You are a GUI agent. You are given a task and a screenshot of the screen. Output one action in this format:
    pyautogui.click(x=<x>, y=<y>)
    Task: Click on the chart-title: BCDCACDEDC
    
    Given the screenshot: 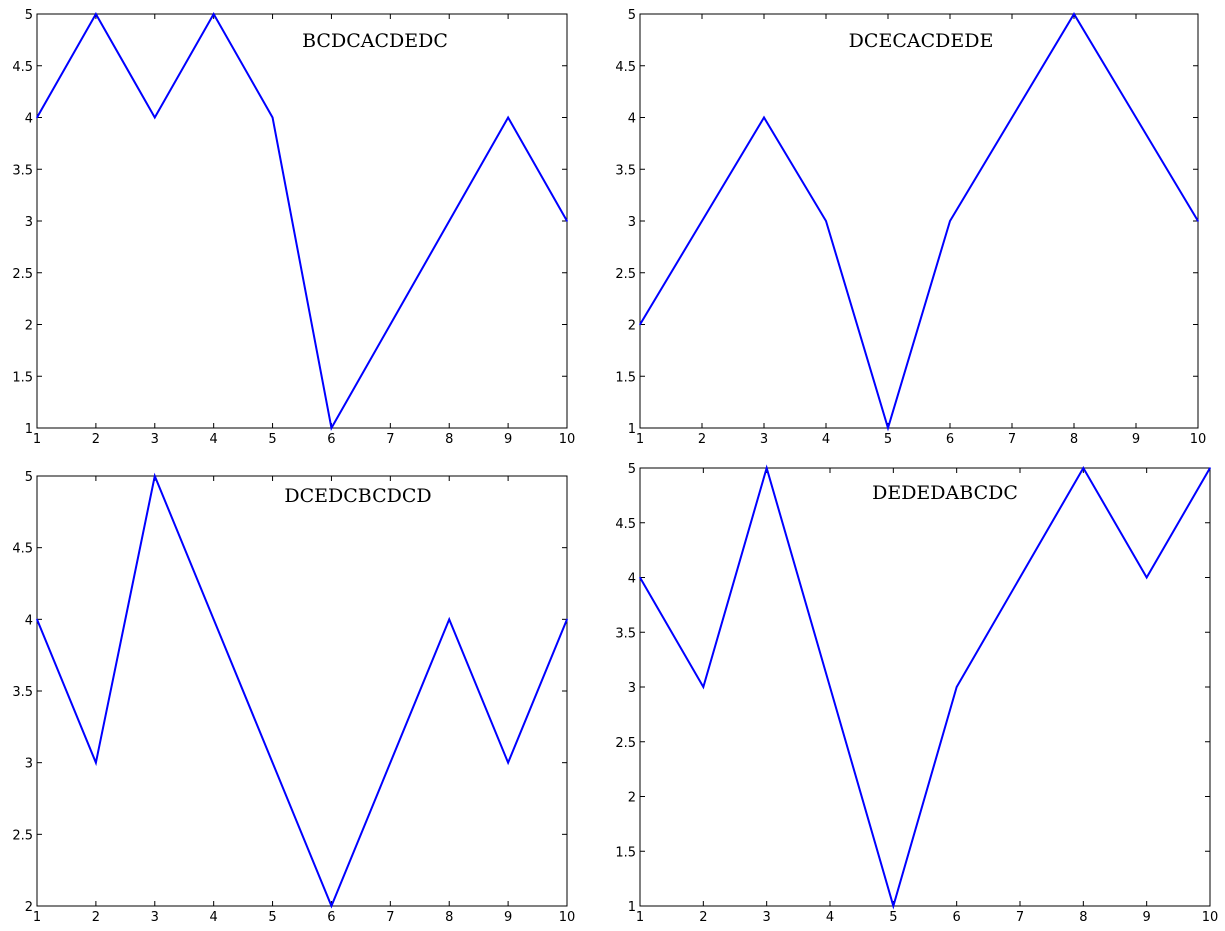 What is the action you would take?
    pyautogui.click(x=375, y=41)
    